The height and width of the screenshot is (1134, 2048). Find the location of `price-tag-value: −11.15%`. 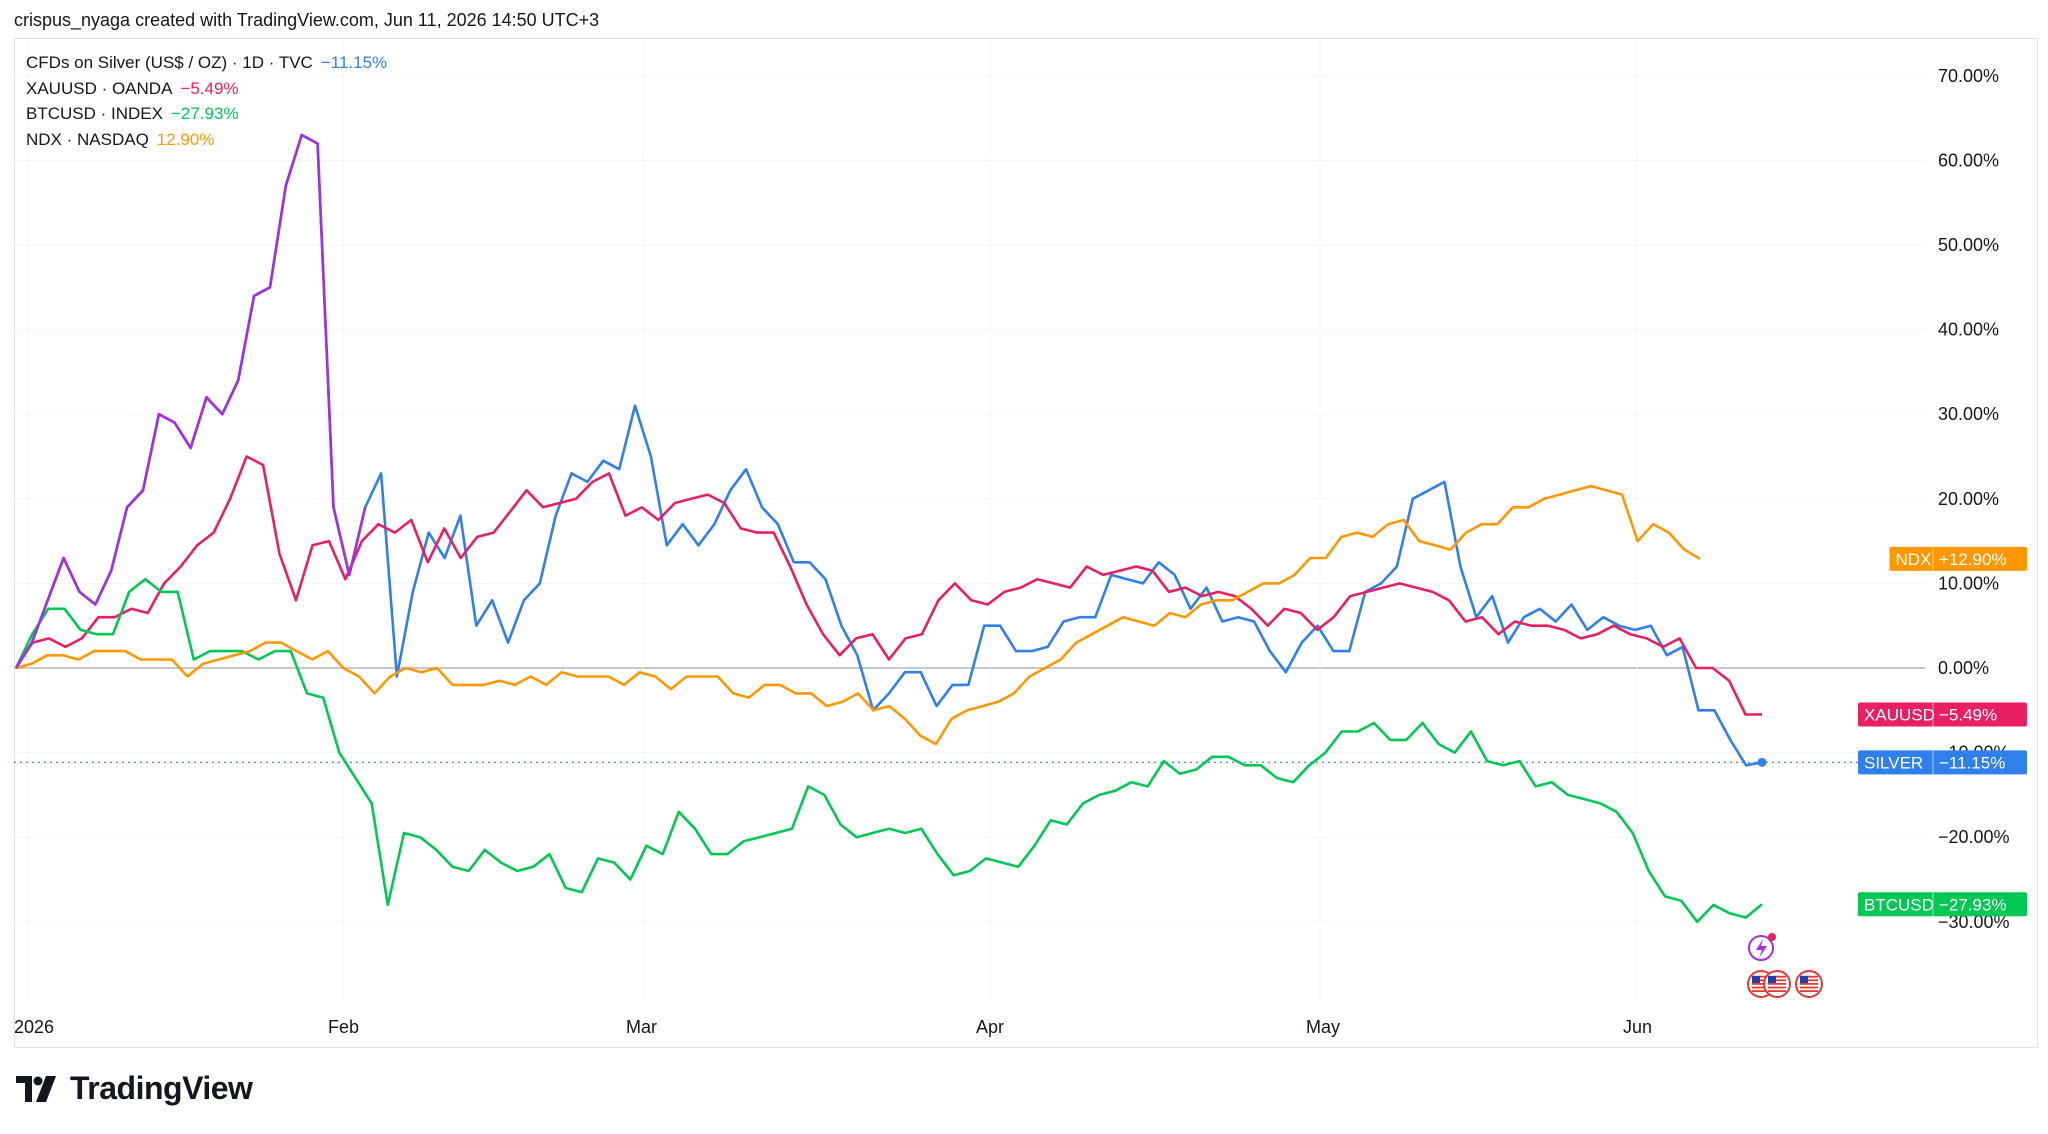

price-tag-value: −11.15% is located at coordinates (1972, 762).